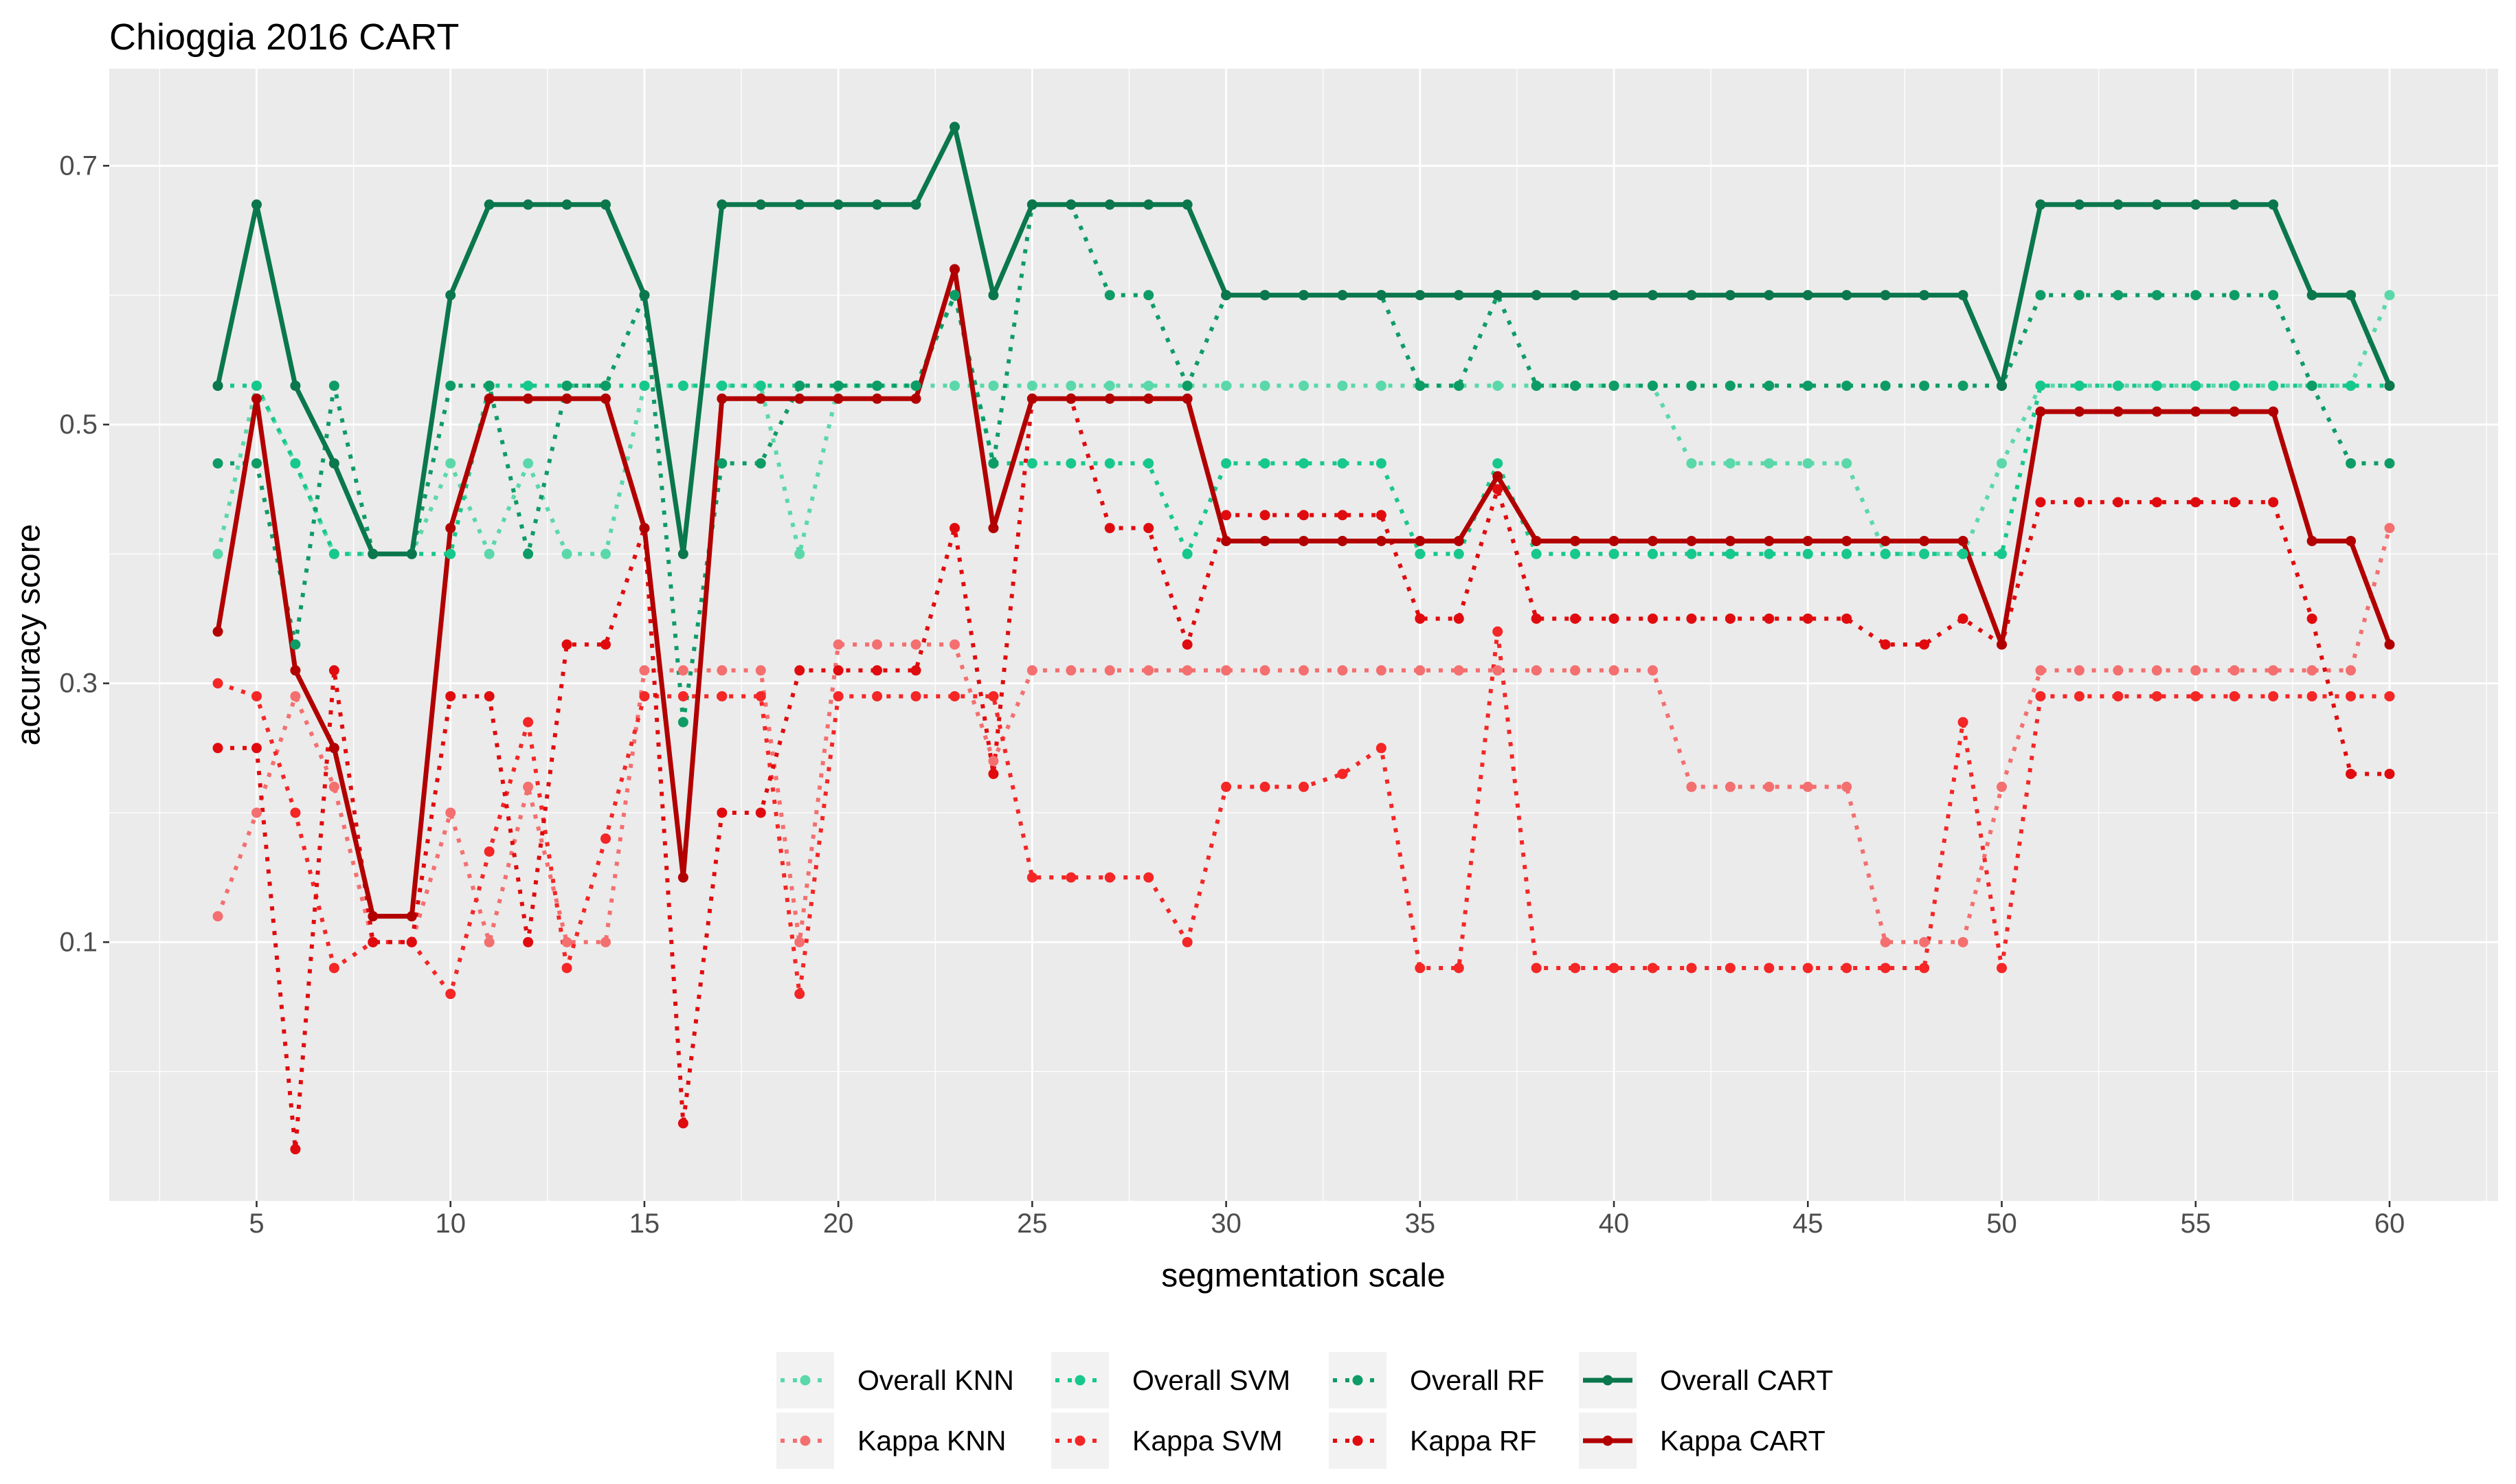  What do you see at coordinates (566, 644) in the screenshot?
I see `point-kappa-rf-x13` at bounding box center [566, 644].